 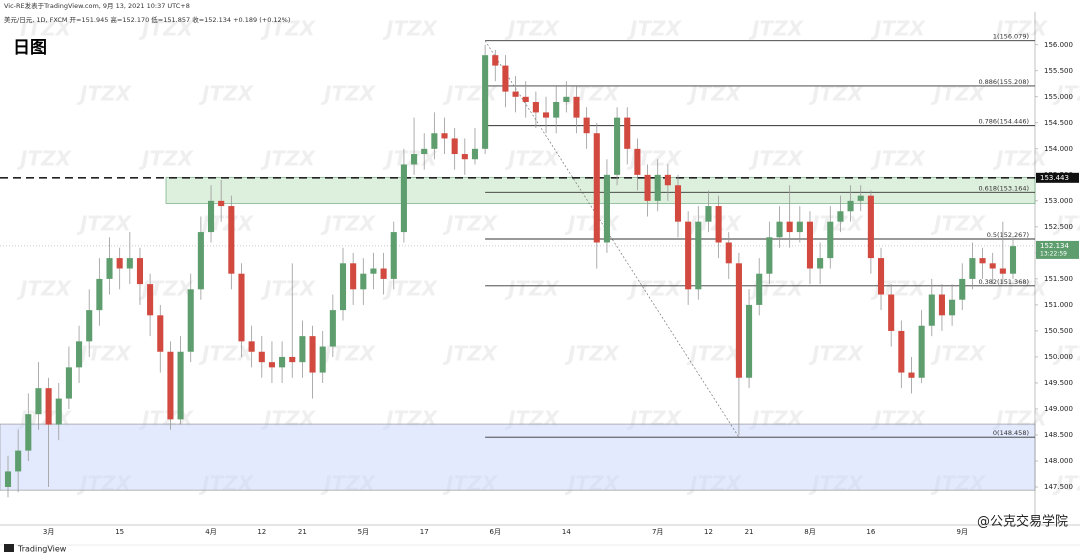 What do you see at coordinates (1058, 409) in the screenshot?
I see `y-tick-label: 149.000` at bounding box center [1058, 409].